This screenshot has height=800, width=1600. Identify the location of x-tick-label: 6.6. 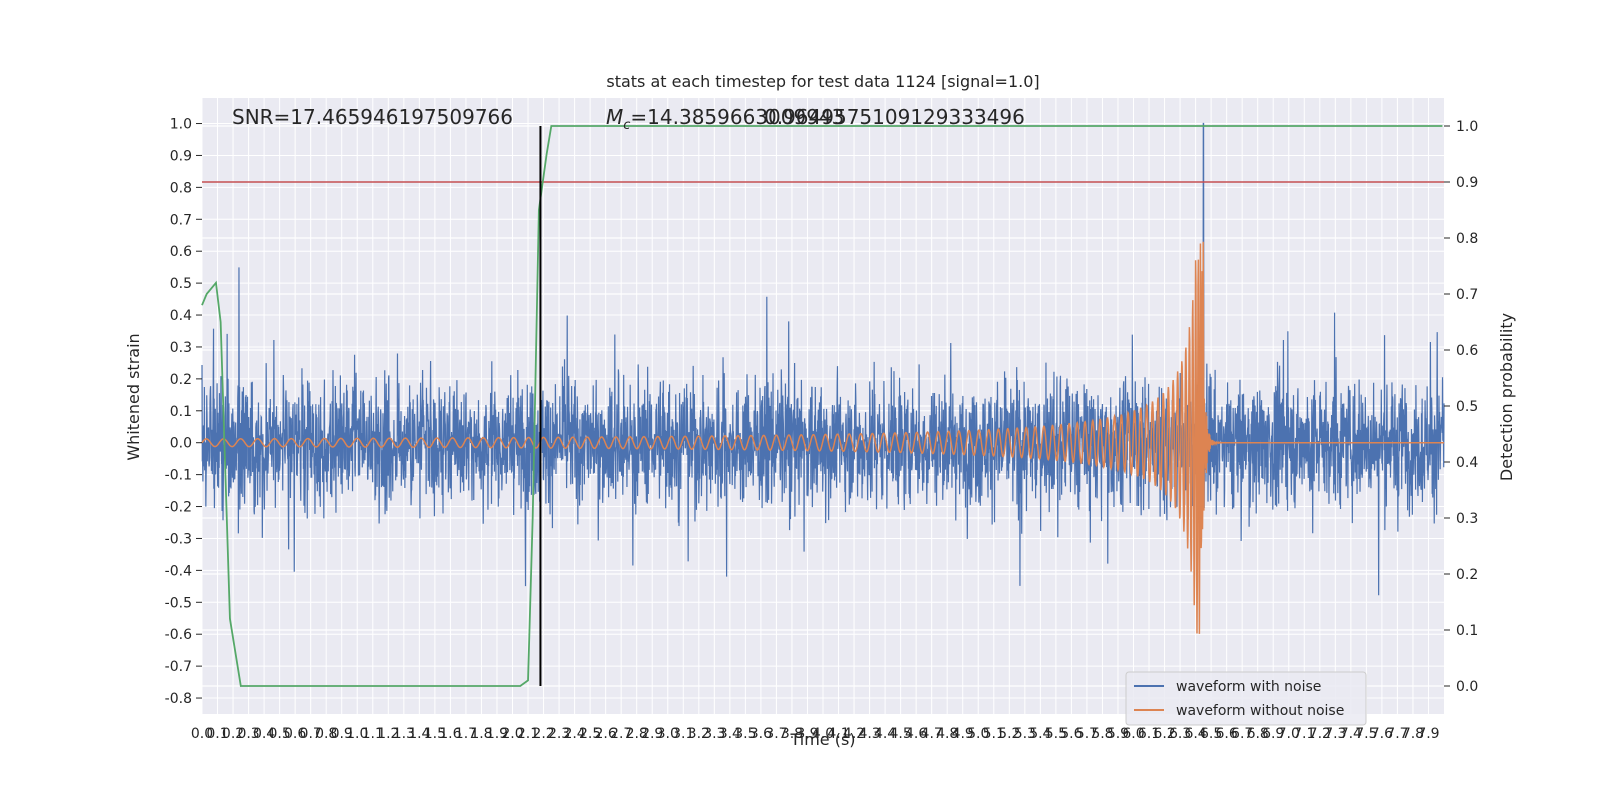
(1227, 734).